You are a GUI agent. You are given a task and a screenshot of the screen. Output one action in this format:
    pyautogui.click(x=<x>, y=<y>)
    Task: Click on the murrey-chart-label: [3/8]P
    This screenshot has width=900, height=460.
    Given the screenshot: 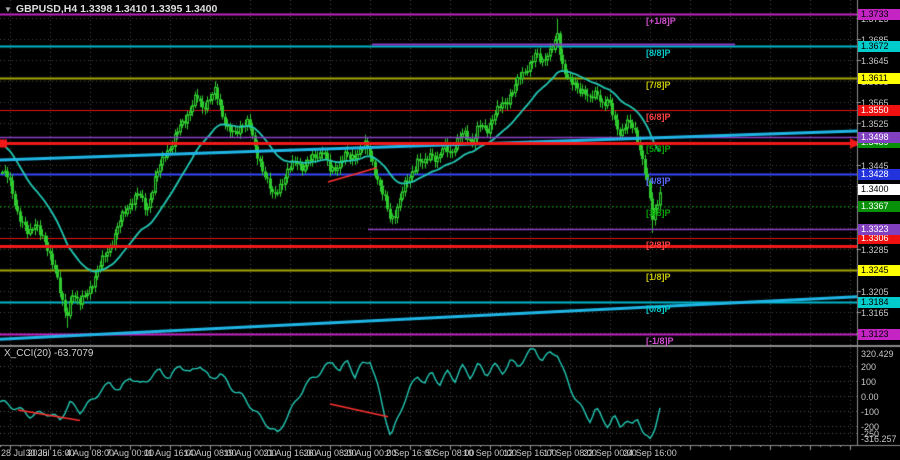 What is the action you would take?
    pyautogui.click(x=658, y=213)
    